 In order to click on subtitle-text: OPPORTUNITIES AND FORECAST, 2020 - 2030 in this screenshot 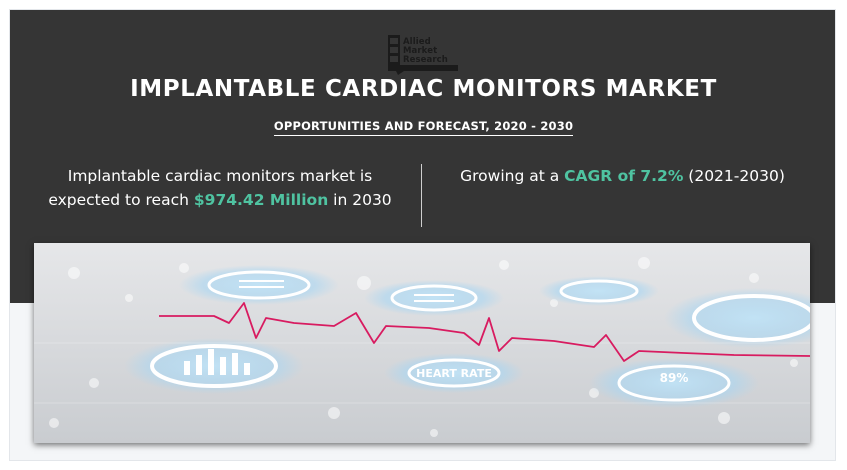, I will do `click(423, 127)`.